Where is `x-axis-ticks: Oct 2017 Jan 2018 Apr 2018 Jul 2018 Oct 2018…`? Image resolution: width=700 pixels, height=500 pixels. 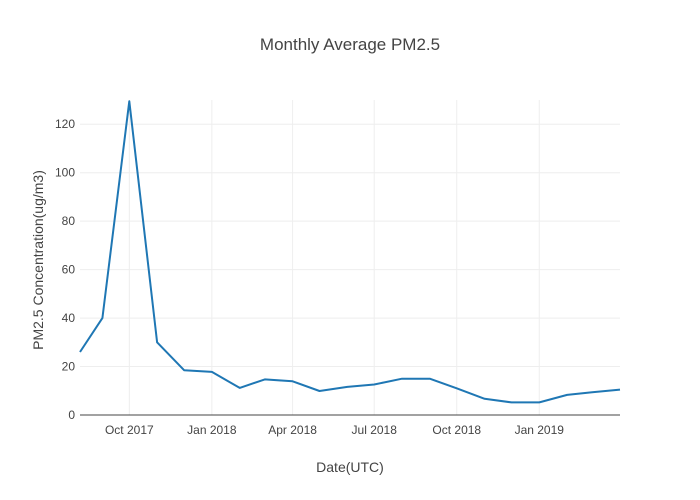 x-axis-ticks: Oct 2017 Jan 2018 Apr 2018 Jul 2018 Oct 2018… is located at coordinates (334, 430).